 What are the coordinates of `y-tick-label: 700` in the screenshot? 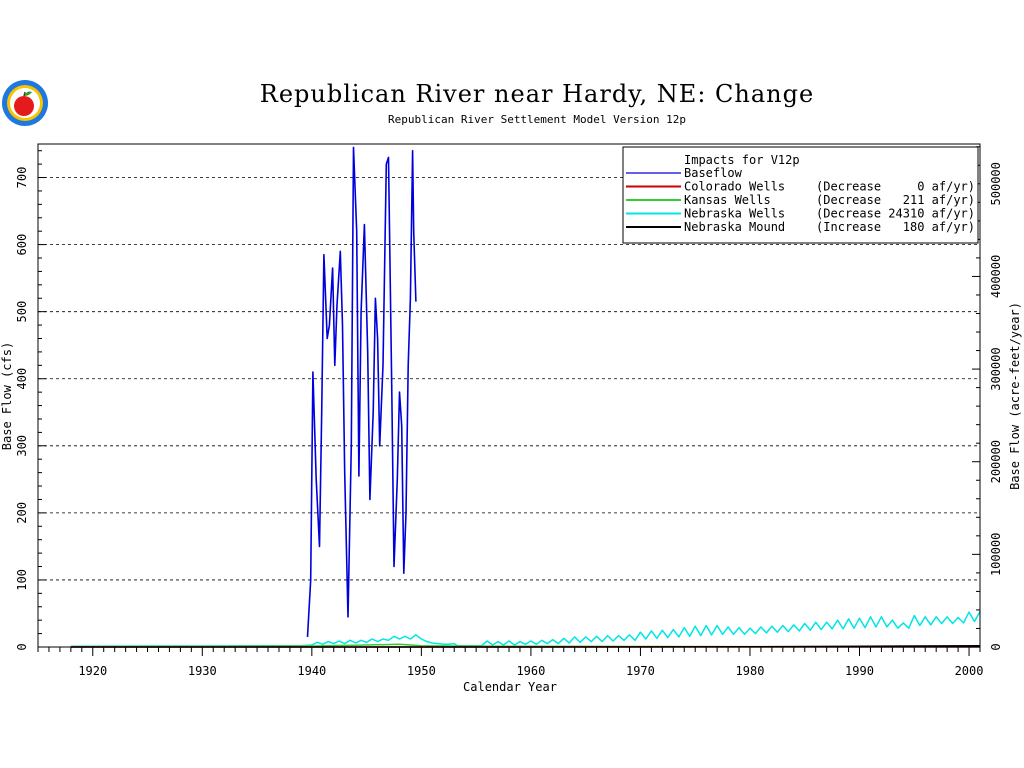 It's located at (22, 178).